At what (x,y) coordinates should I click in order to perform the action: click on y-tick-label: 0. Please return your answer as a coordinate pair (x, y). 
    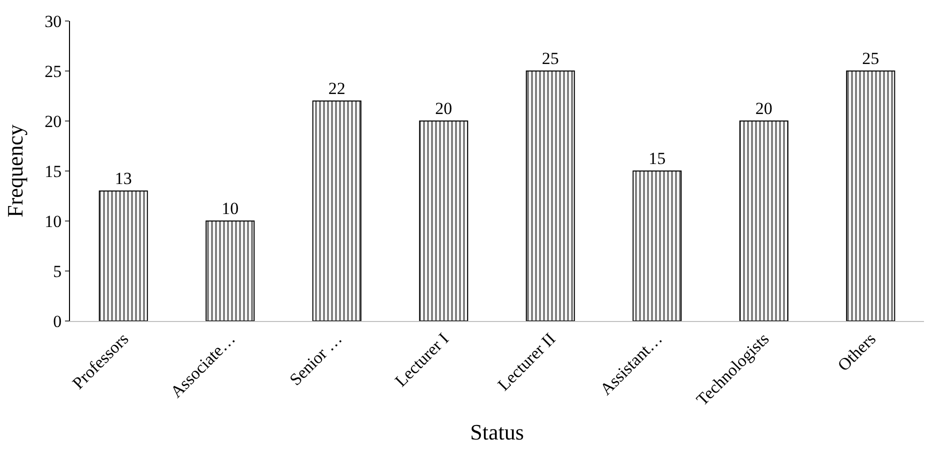
    Looking at the image, I should click on (57, 321).